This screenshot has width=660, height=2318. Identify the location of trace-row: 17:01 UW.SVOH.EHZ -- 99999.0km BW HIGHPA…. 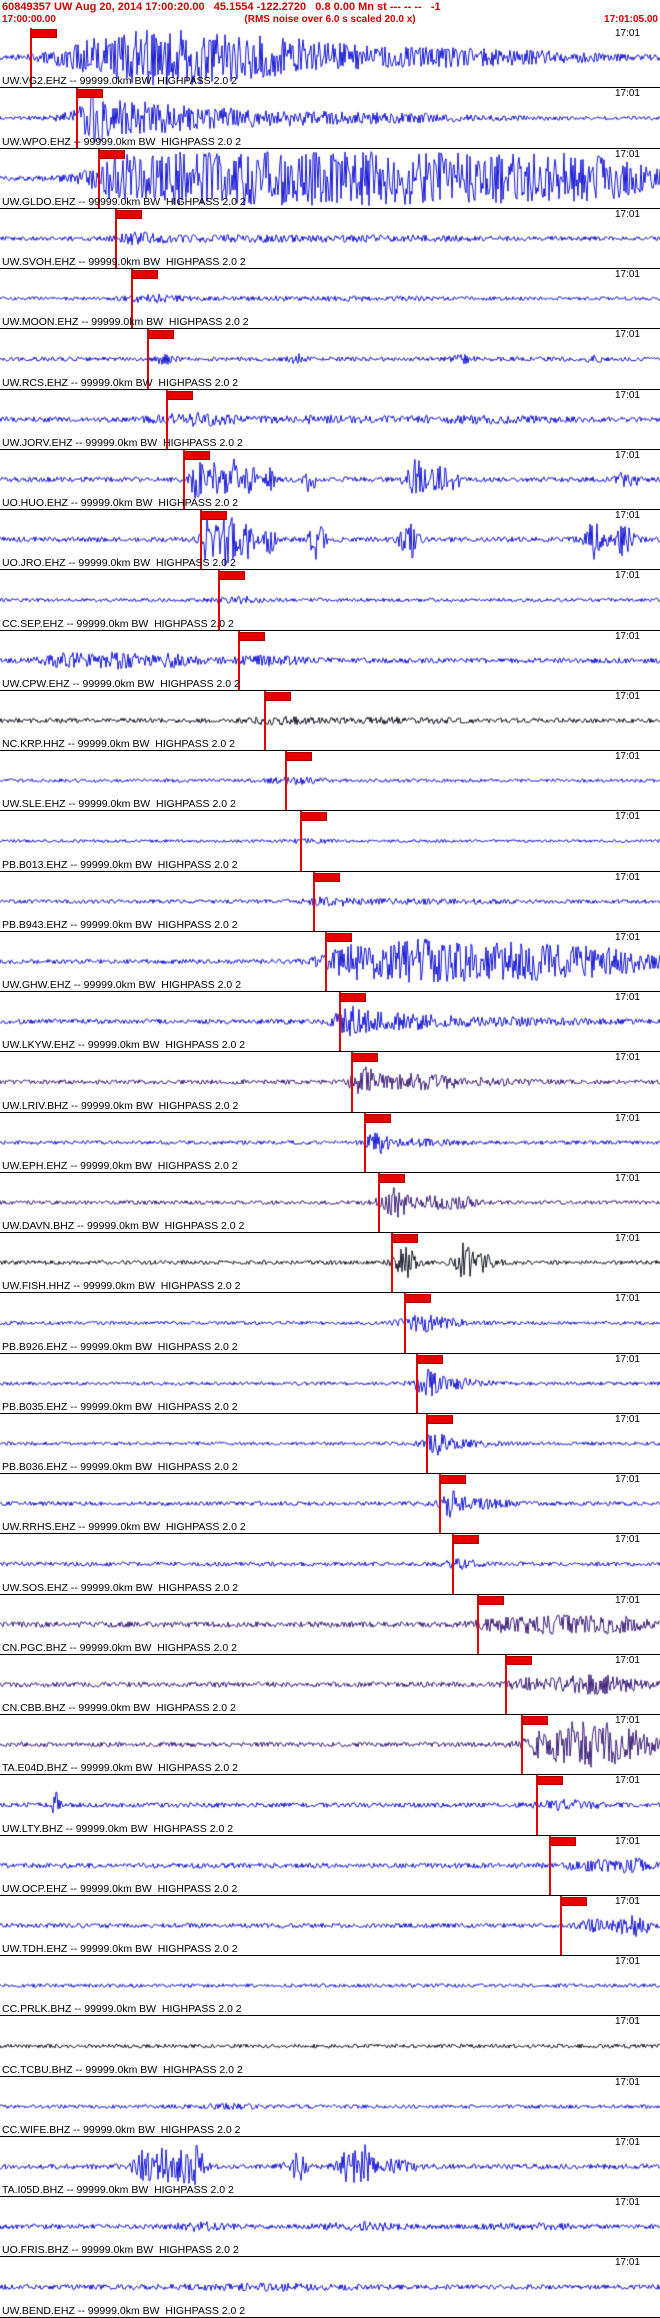
(330, 238).